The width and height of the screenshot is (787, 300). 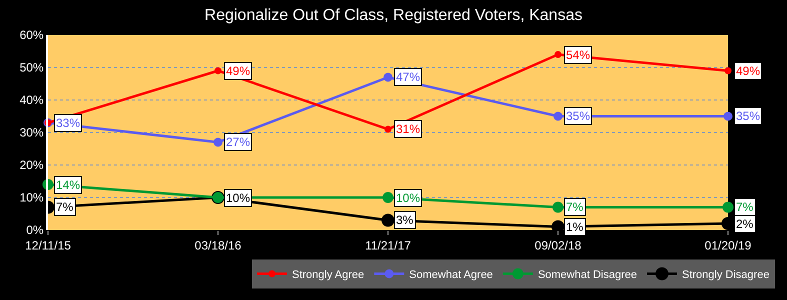 I want to click on data-label: 54%, so click(x=578, y=55).